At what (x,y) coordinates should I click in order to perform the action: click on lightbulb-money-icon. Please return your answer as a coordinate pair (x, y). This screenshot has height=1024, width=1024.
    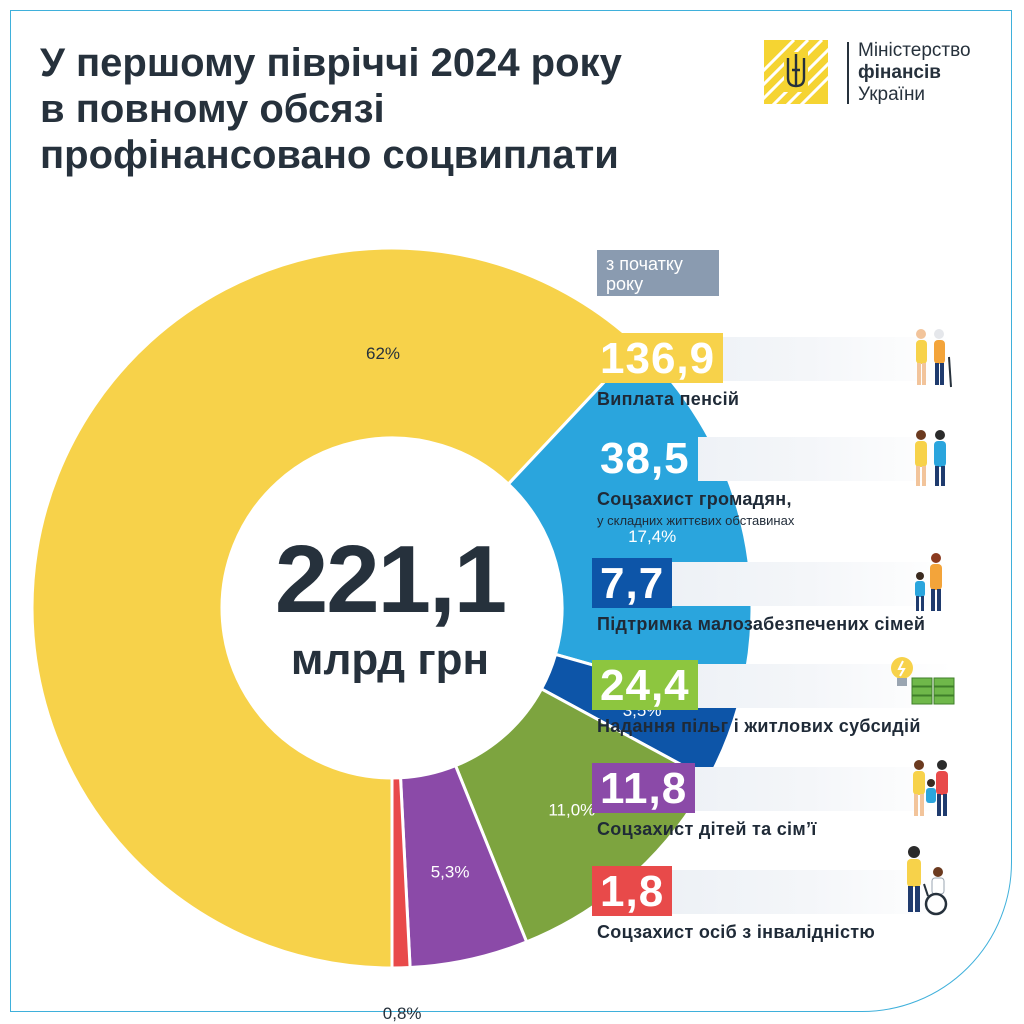
    Looking at the image, I should click on (923, 681).